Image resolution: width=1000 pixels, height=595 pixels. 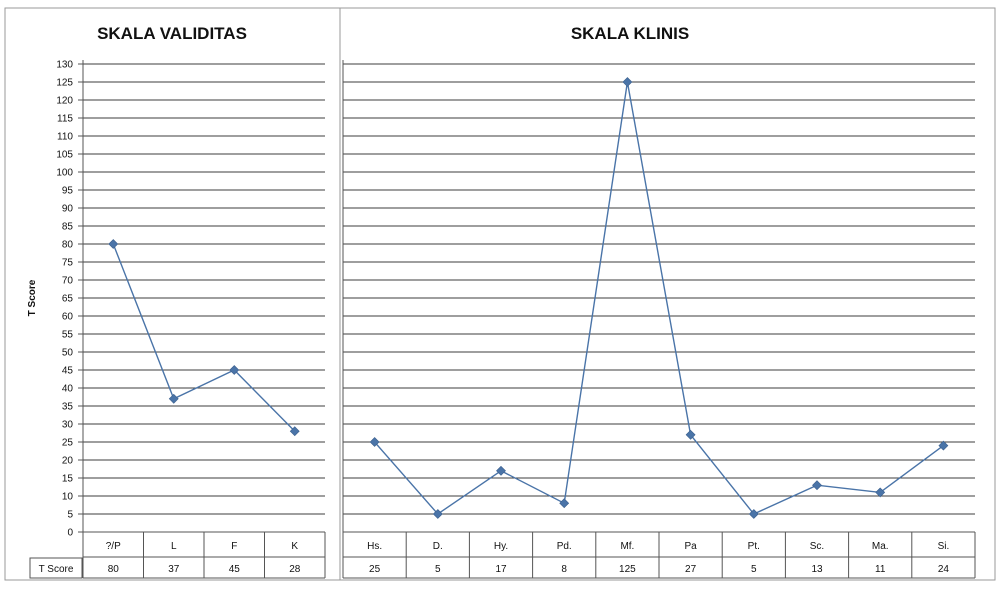 I want to click on y-tick-label: 70, so click(x=68, y=281).